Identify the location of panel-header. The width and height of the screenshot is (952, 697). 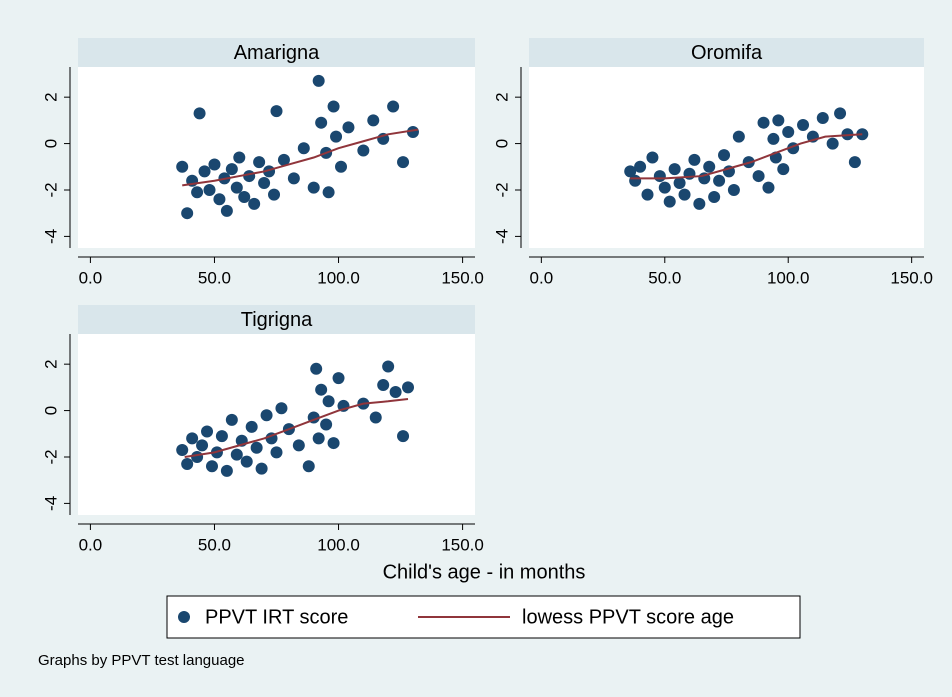
(276, 52).